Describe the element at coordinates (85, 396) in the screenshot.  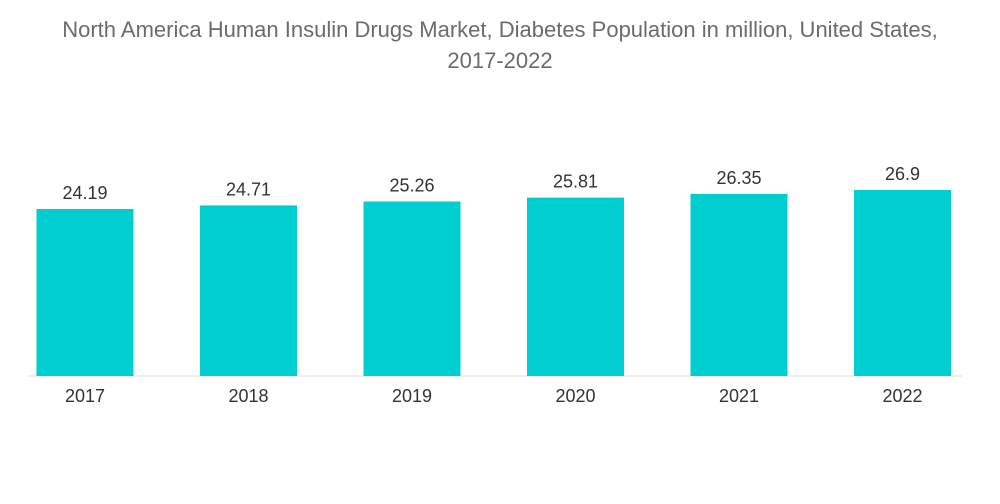
I see `x-tick-label-2017: 2017` at that location.